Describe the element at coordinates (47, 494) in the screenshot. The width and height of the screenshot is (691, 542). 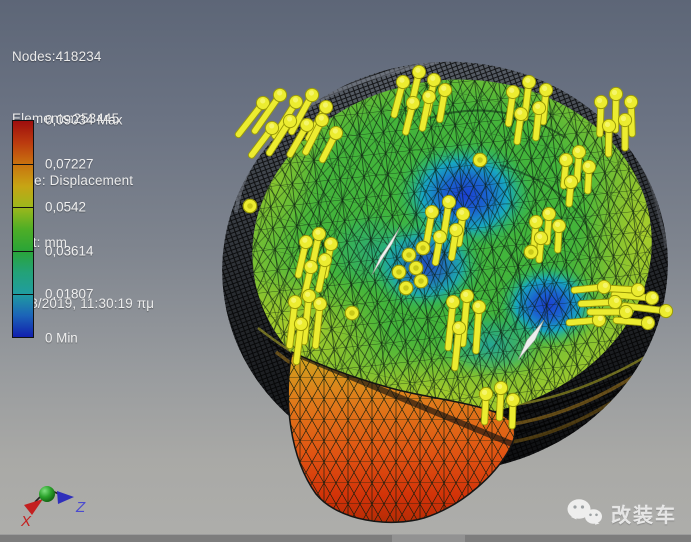
I see `y-axis-sphere` at that location.